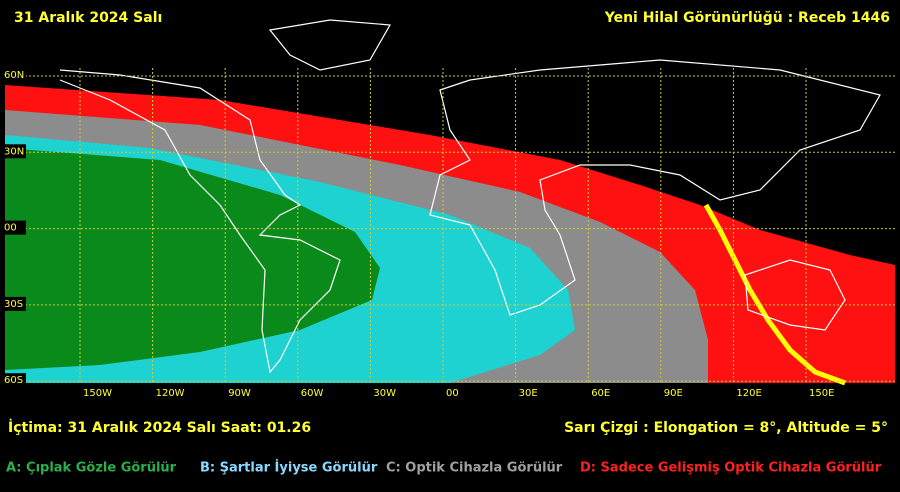 The image size is (900, 492). What do you see at coordinates (528, 393) in the screenshot?
I see `lon-label: 30E` at bounding box center [528, 393].